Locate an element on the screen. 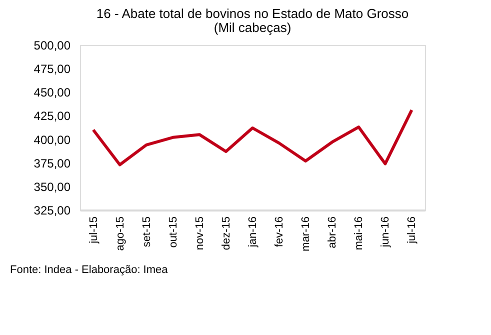  x-tick-label: jul-15 is located at coordinates (94, 230).